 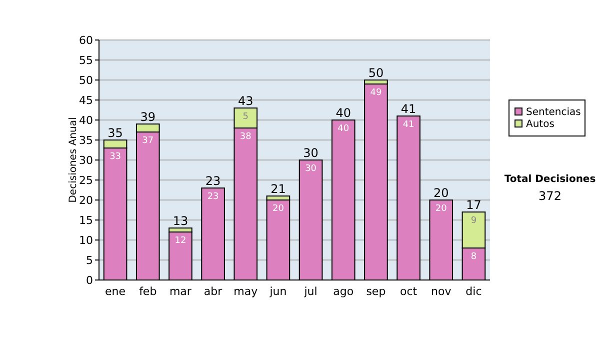 I want to click on data-label: 5, so click(x=245, y=117).